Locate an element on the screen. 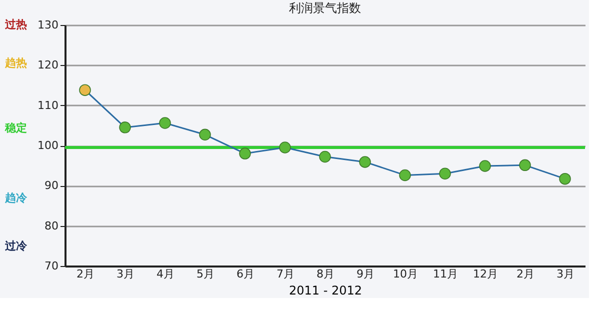  text: 趋热 is located at coordinates (15, 63).